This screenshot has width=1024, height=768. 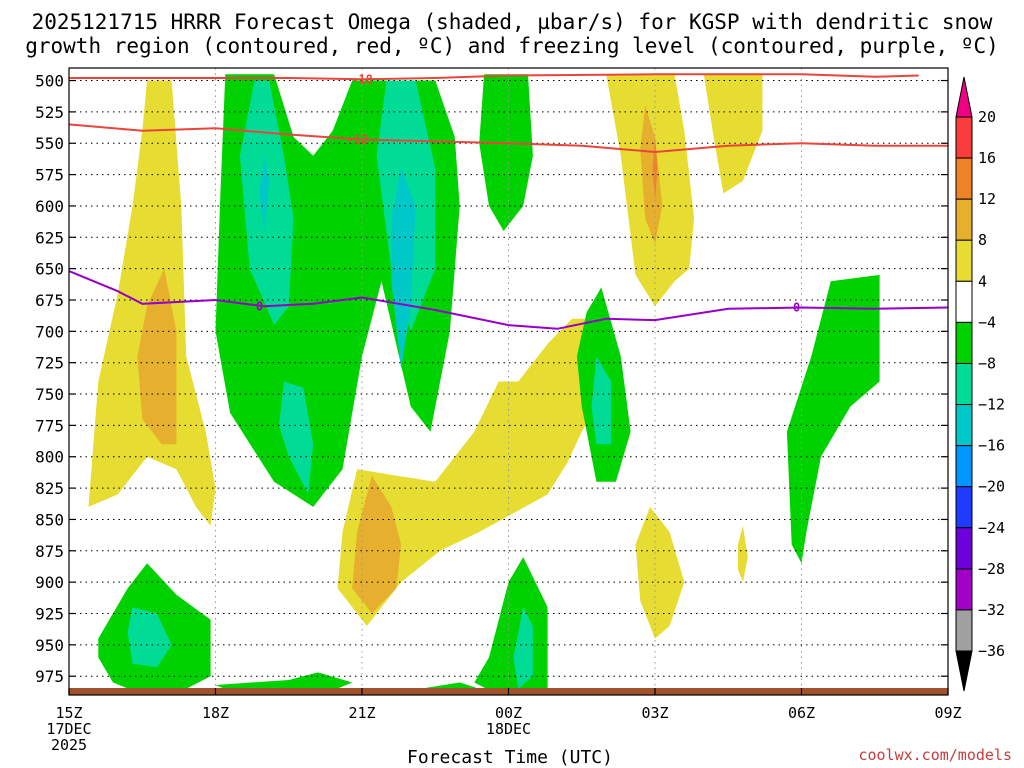 I want to click on colorbar-label: −32, so click(x=991, y=610).